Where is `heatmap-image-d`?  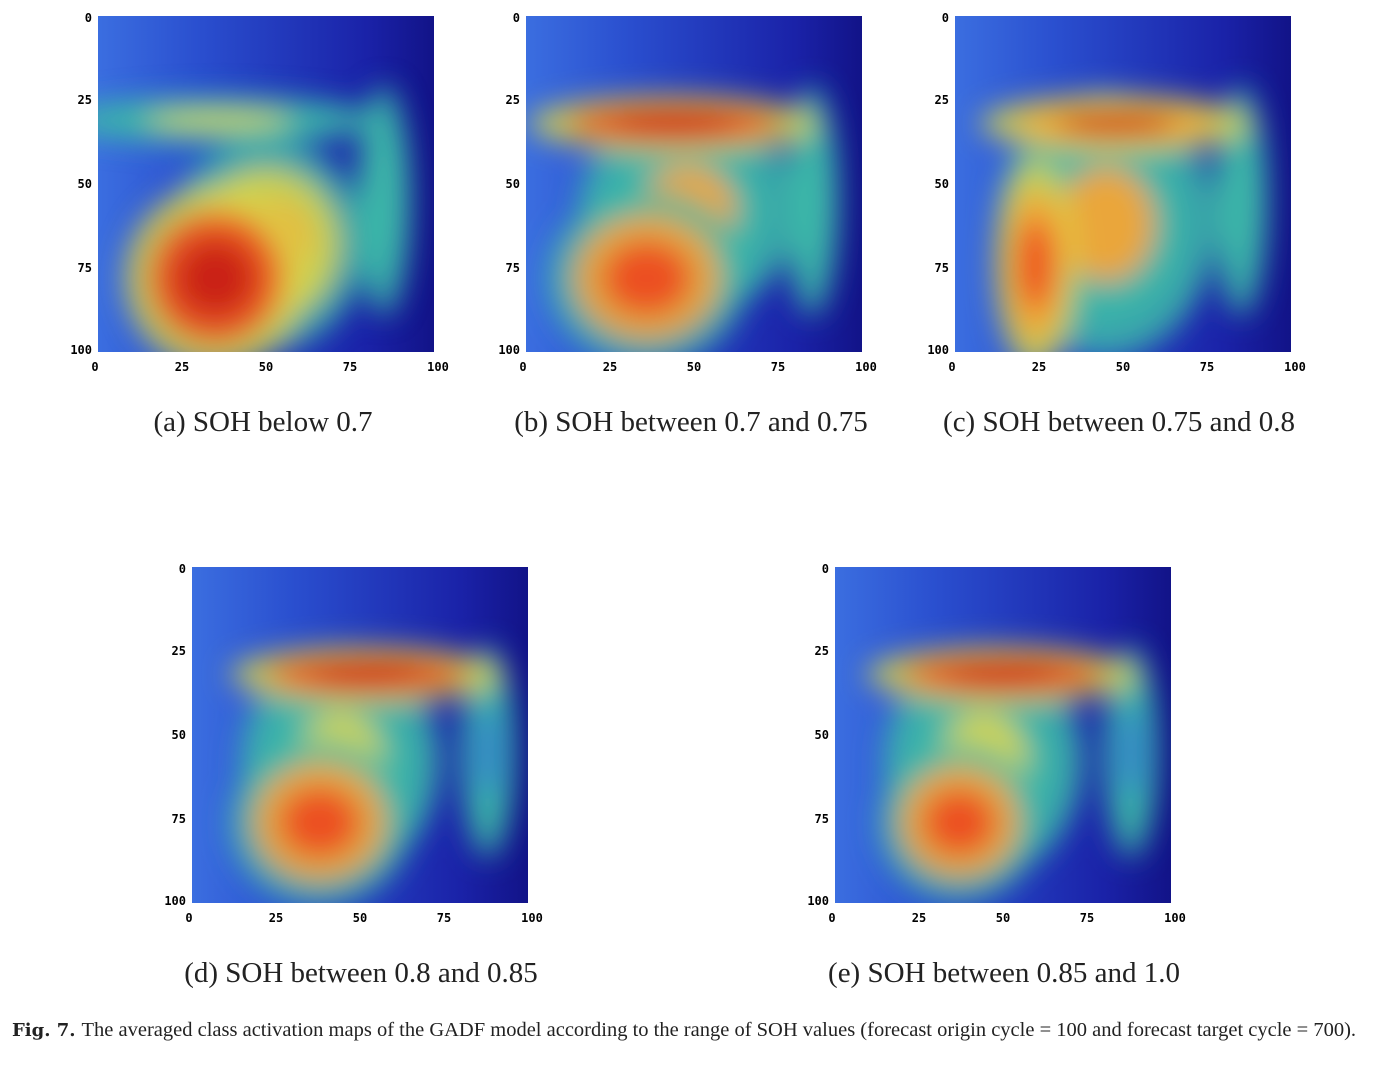 heatmap-image-d is located at coordinates (360, 735).